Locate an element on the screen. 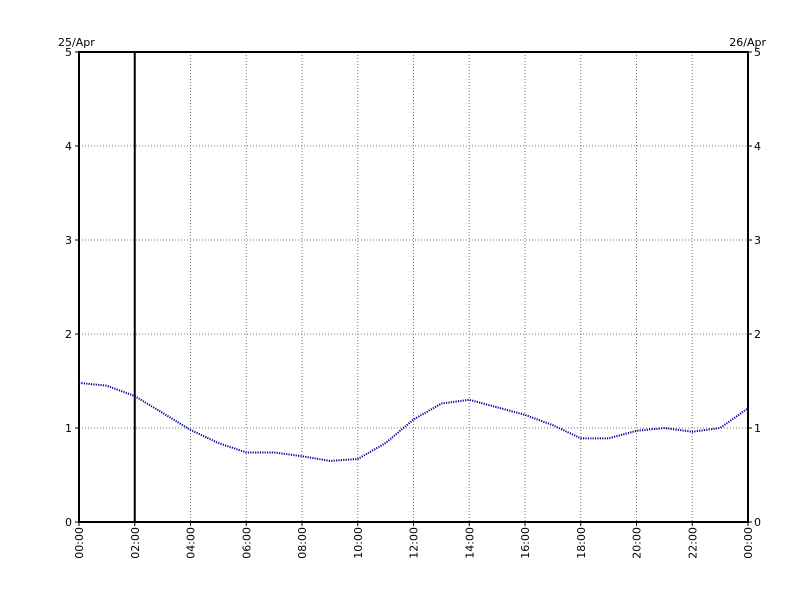 This screenshot has height=600, width=800. x-tick-label: 18:00 is located at coordinates (581, 543).